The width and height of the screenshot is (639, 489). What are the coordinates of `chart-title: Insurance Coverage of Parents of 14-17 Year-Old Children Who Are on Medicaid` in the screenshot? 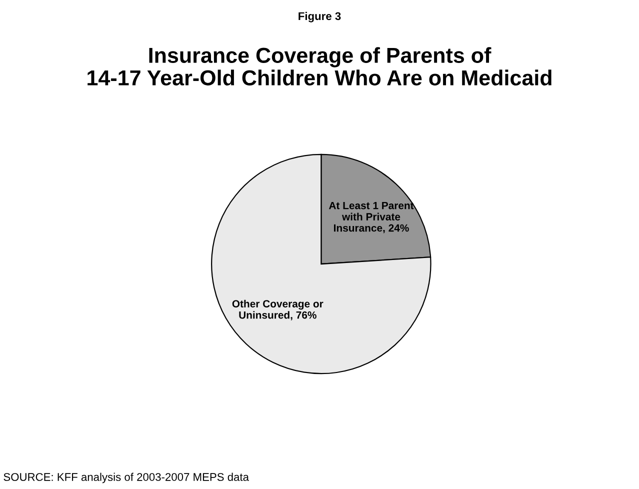 It's located at (320, 66).